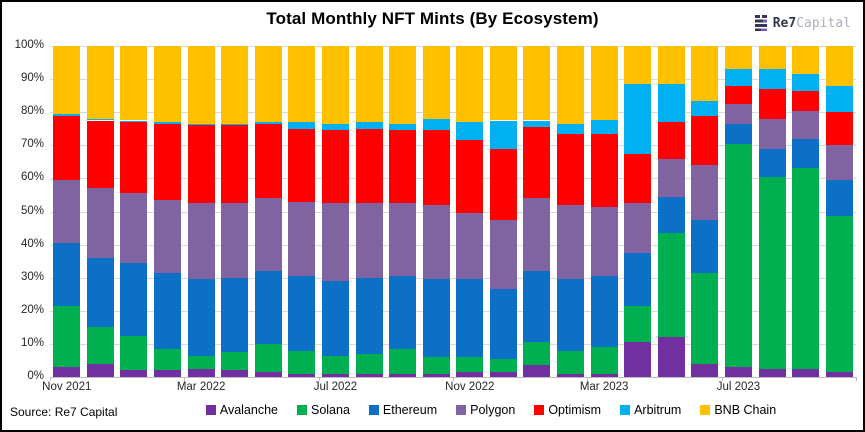  I want to click on bar-sep-2023, so click(806, 211).